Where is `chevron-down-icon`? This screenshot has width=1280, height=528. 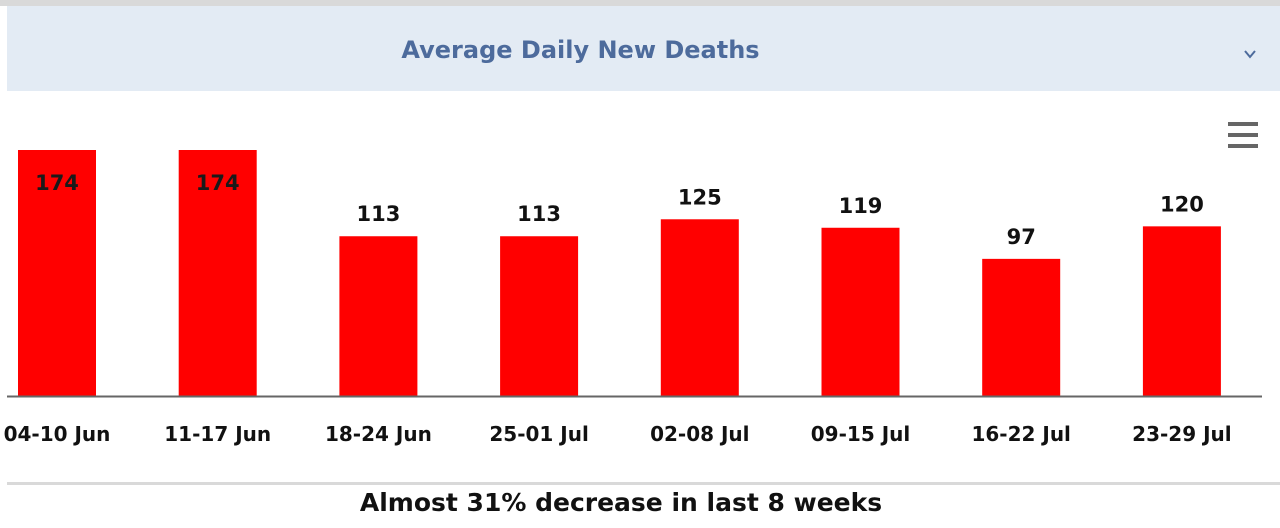
chevron-down-icon is located at coordinates (1250, 54).